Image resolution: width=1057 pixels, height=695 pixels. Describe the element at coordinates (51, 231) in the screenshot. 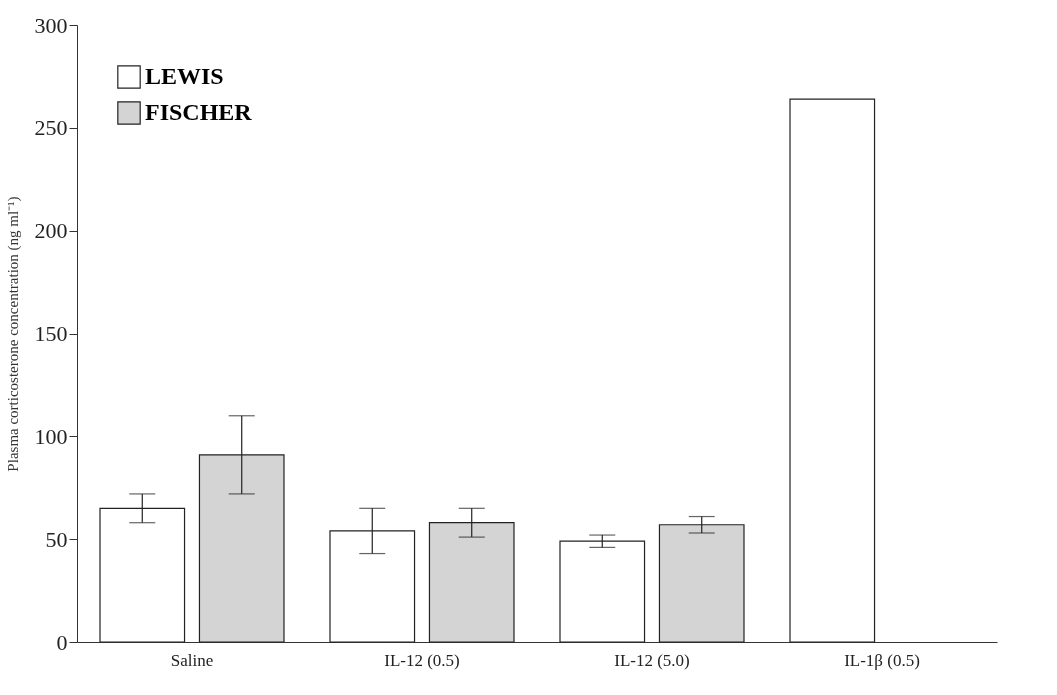

I see `y-tick-label: 200` at that location.